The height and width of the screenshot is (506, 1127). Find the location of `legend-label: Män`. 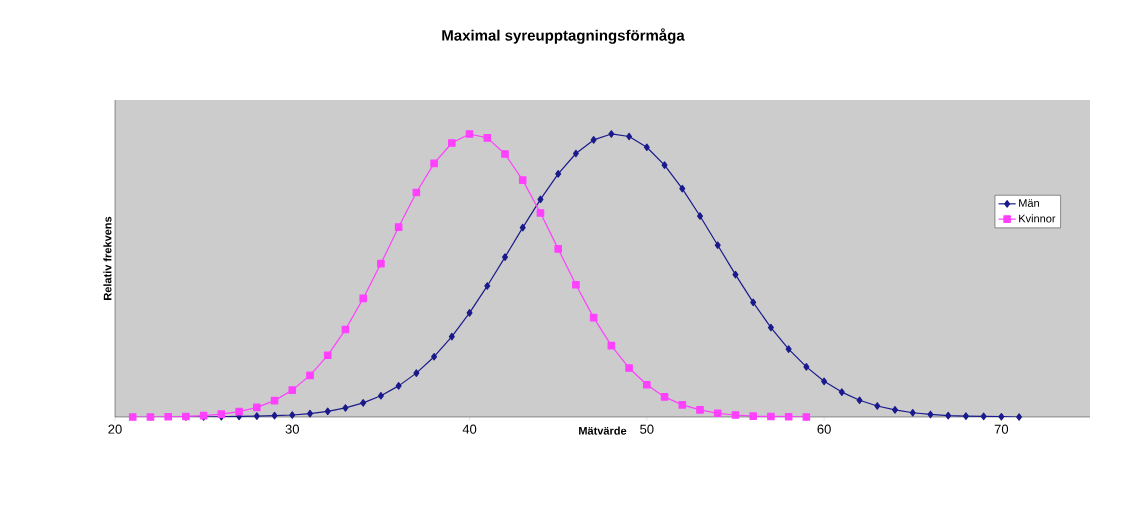

legend-label: Män is located at coordinates (1029, 203).